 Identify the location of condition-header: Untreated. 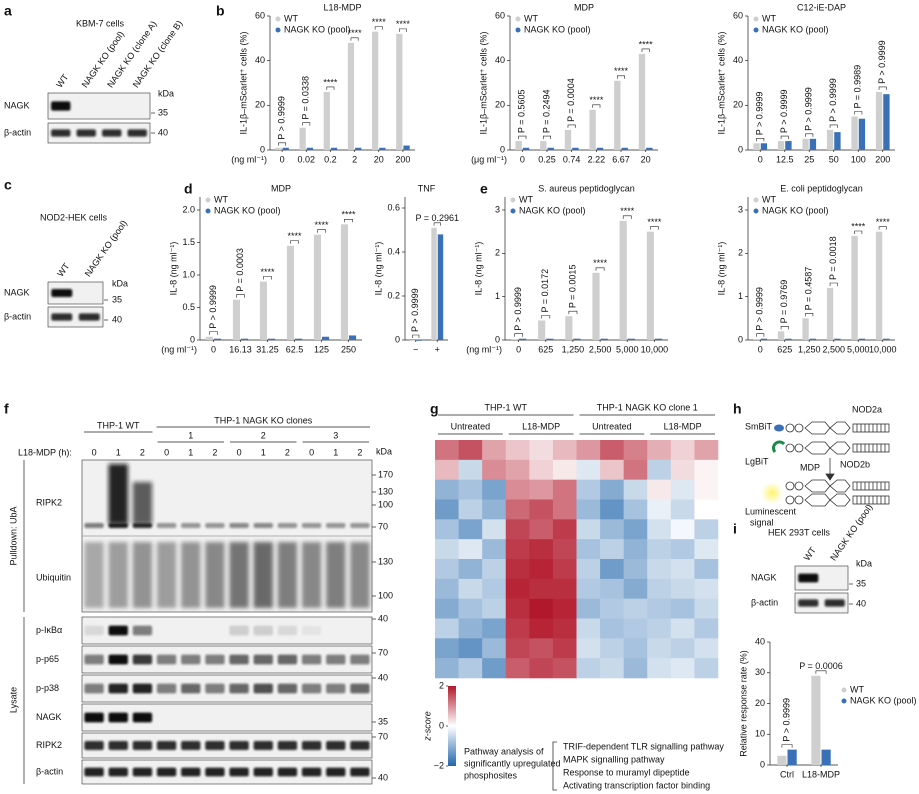
(612, 426).